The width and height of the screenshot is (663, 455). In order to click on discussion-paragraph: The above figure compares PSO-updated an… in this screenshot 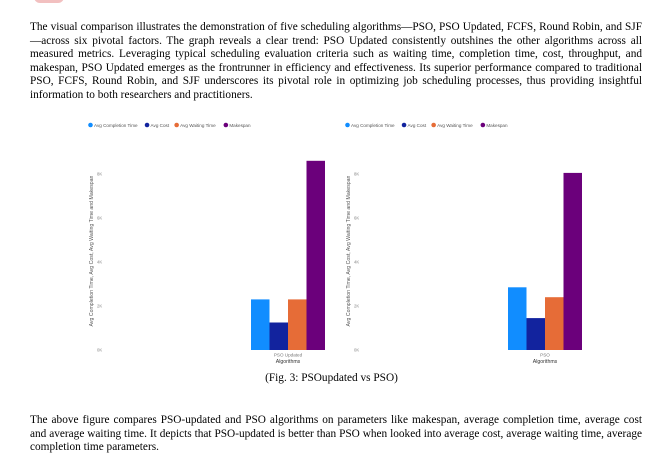, I will do `click(336, 434)`.